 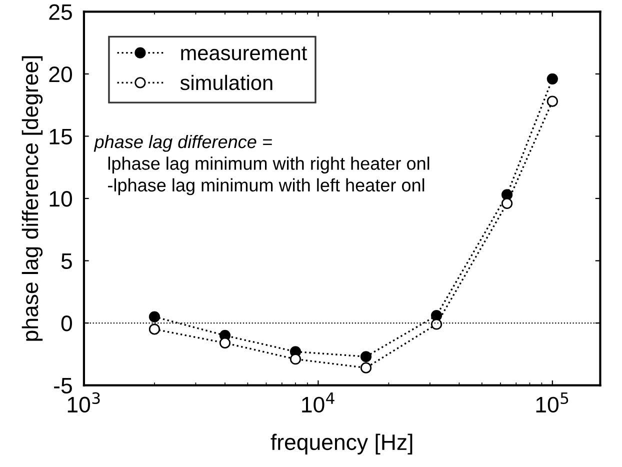 I want to click on x-tick-label: 10$^{4}$, so click(x=318, y=402).